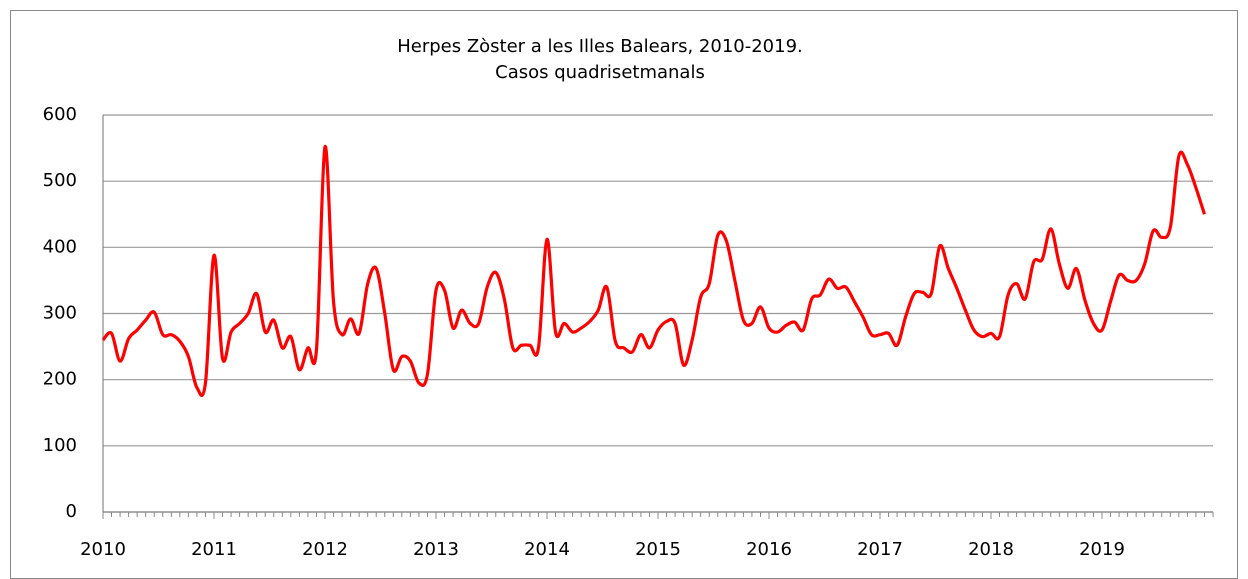 This screenshot has height=579, width=1248. Describe the element at coordinates (214, 549) in the screenshot. I see `x-tick-label: 2011` at that location.